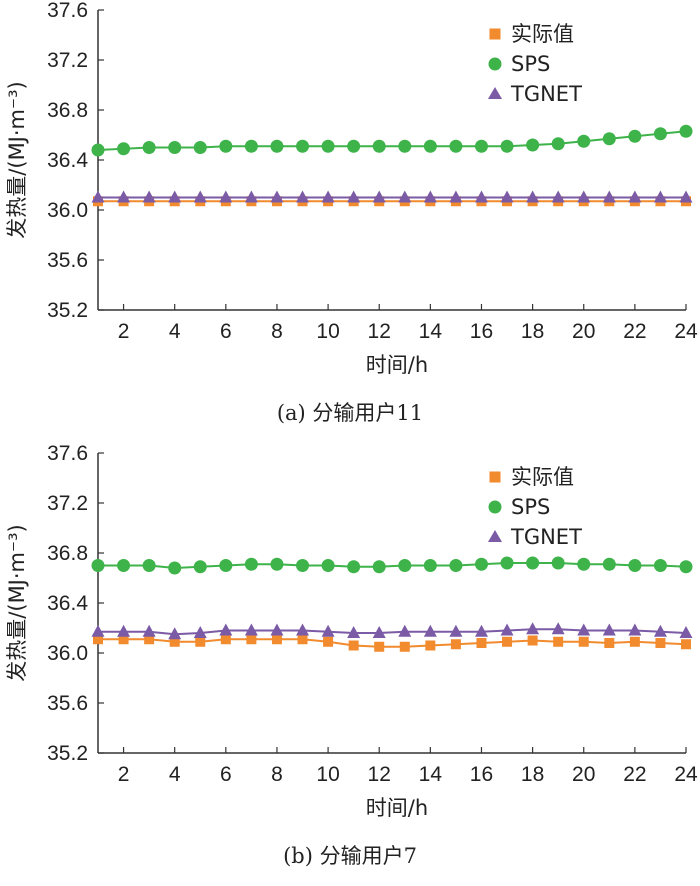 The height and width of the screenshot is (886, 700). Describe the element at coordinates (327, 331) in the screenshot. I see `x-tick-label: 10` at that location.